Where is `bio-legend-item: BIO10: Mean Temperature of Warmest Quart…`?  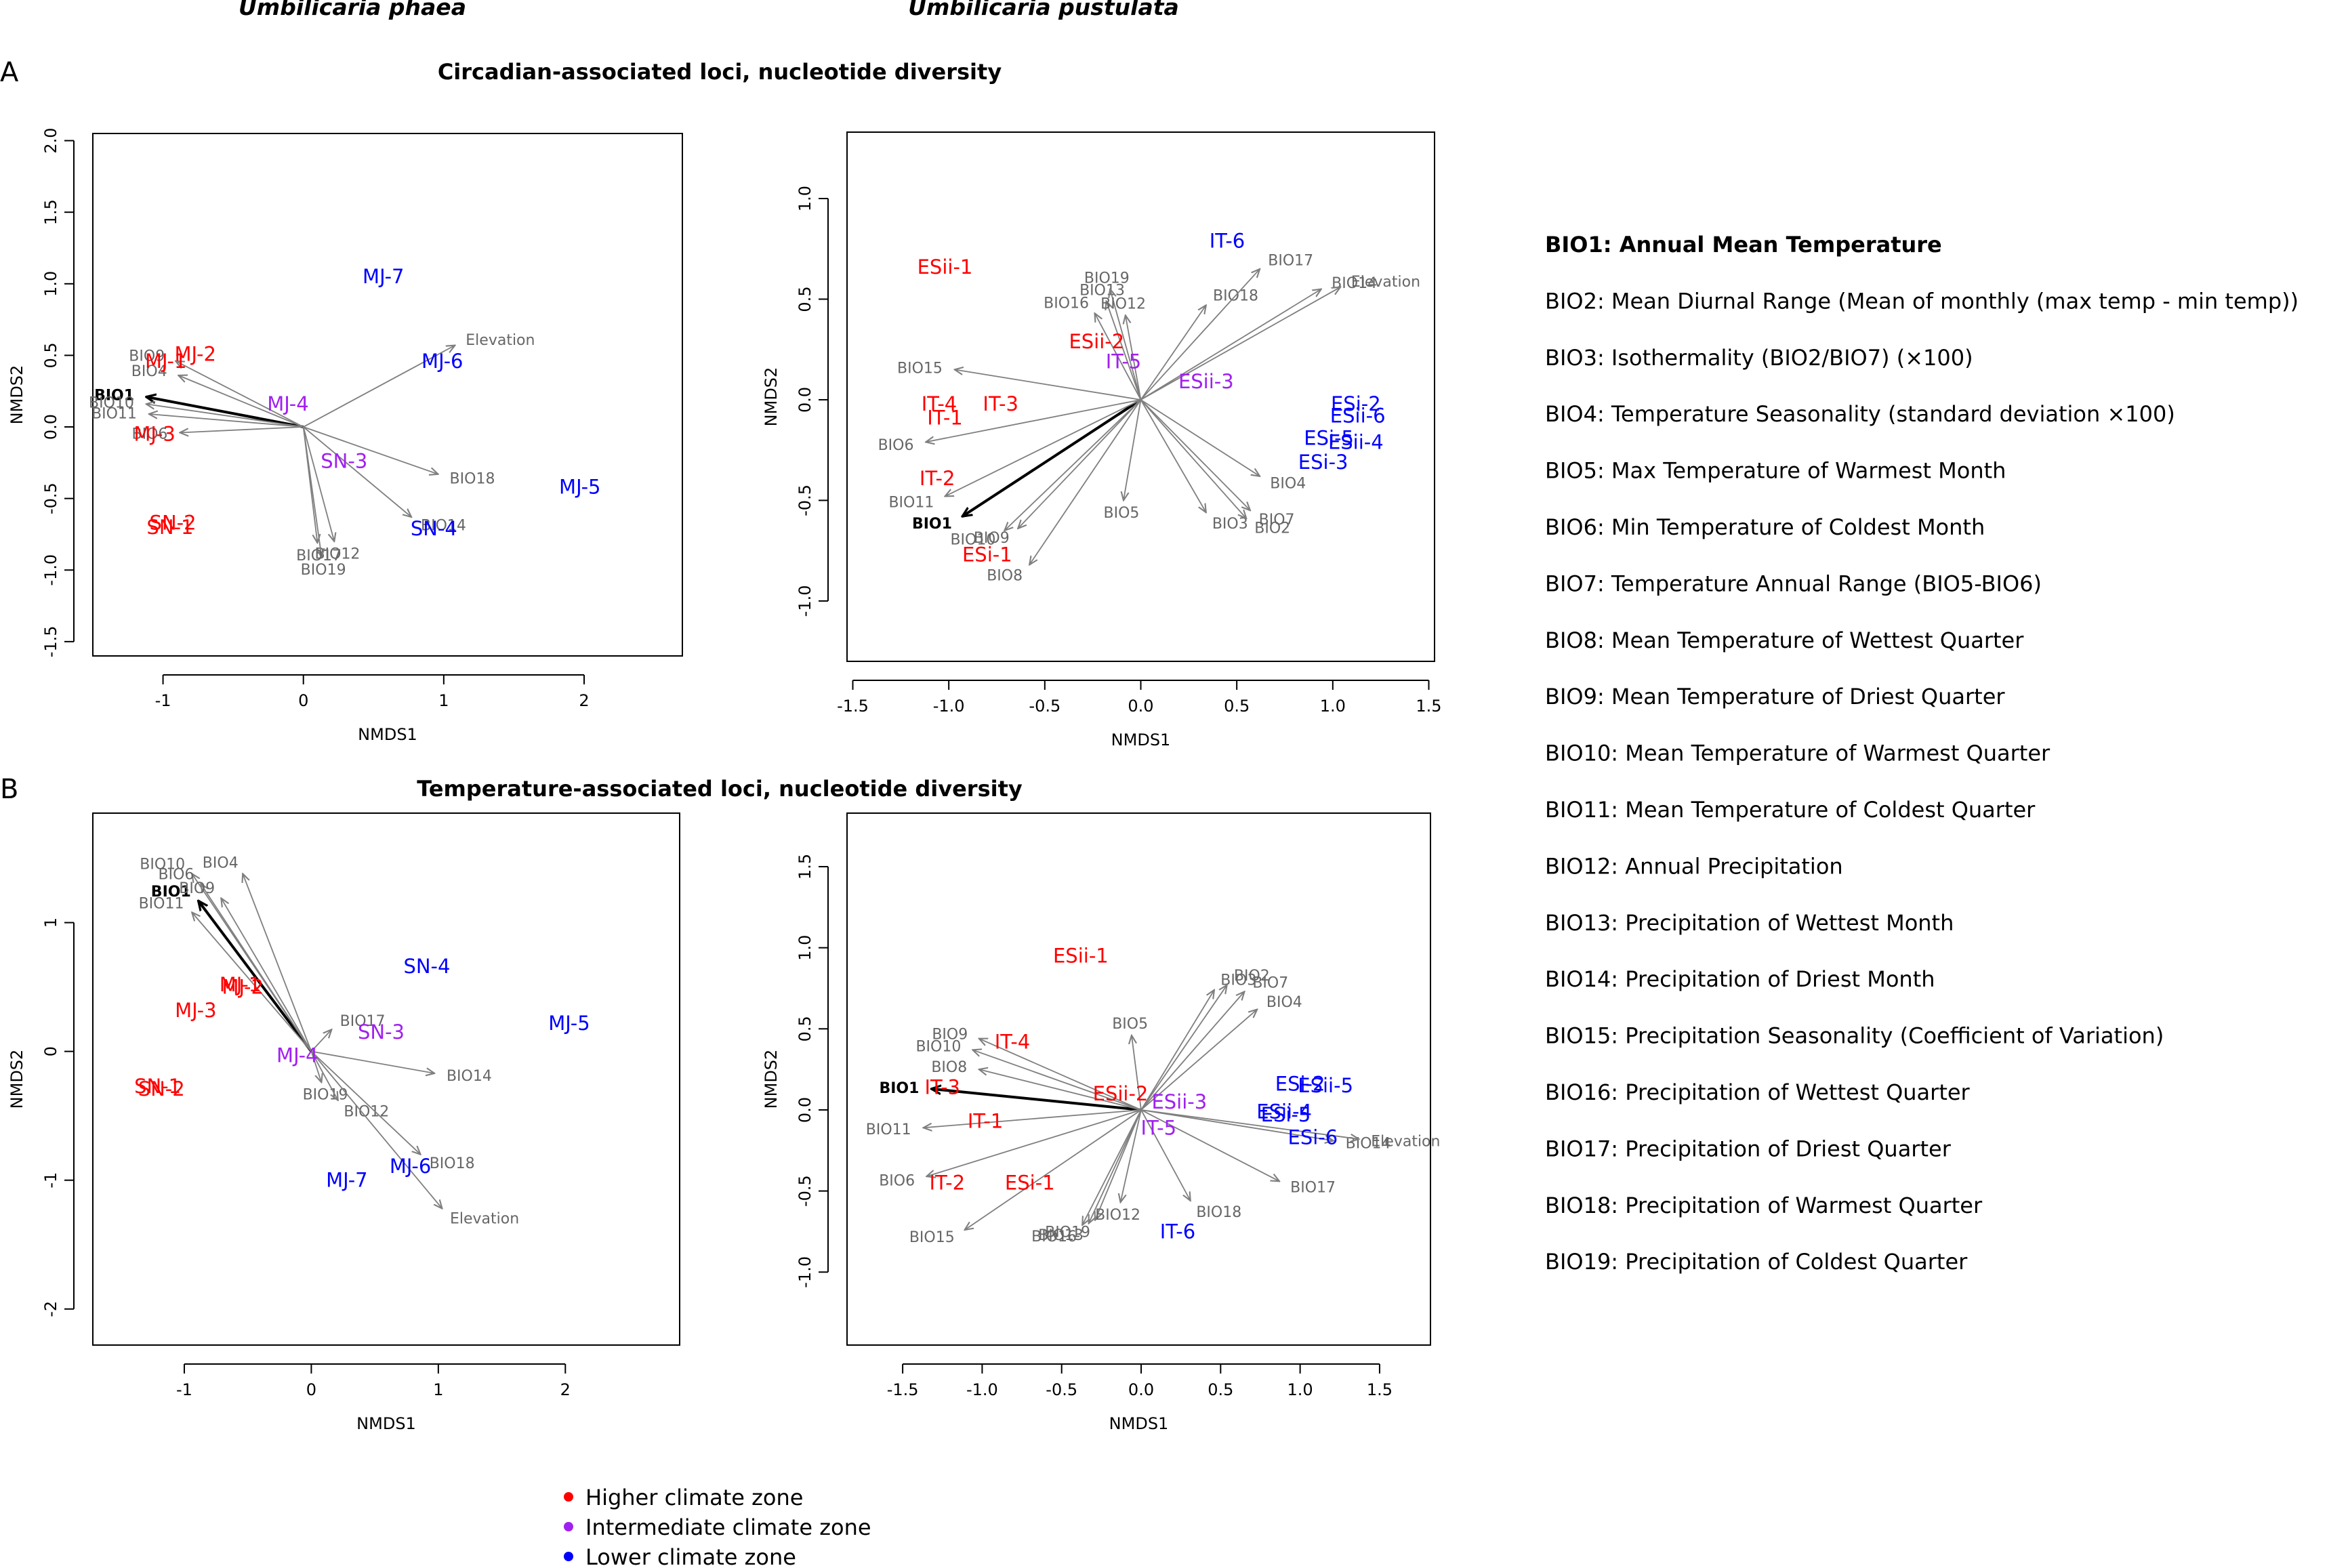
bio-legend-item: BIO10: Mean Temperature of Warmest Quart… is located at coordinates (1797, 753).